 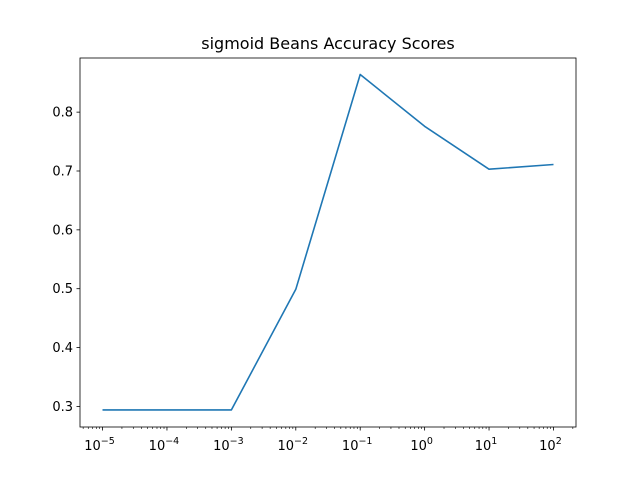 I want to click on x-tick-label-exponent: −2, so click(x=301, y=441).